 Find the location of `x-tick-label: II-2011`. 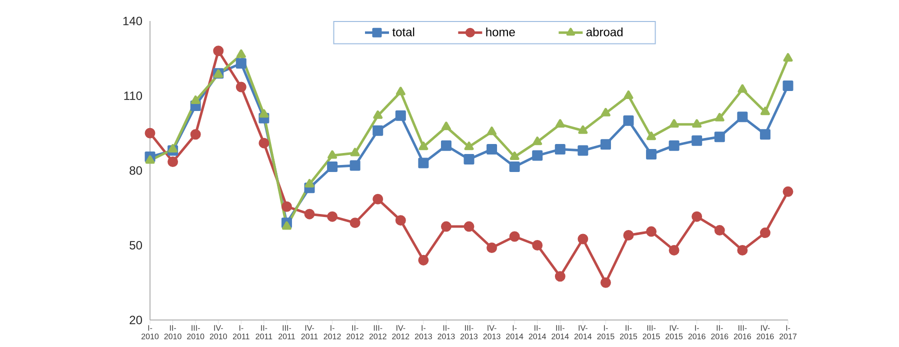

x-tick-label: II-2011 is located at coordinates (264, 332).